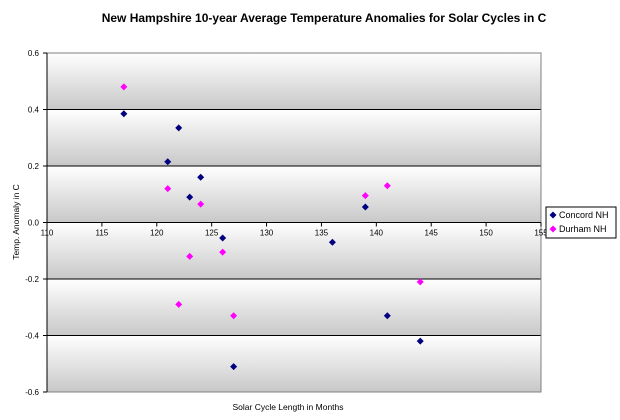 The width and height of the screenshot is (620, 420). I want to click on legend-entry: Concord NH, so click(584, 215).